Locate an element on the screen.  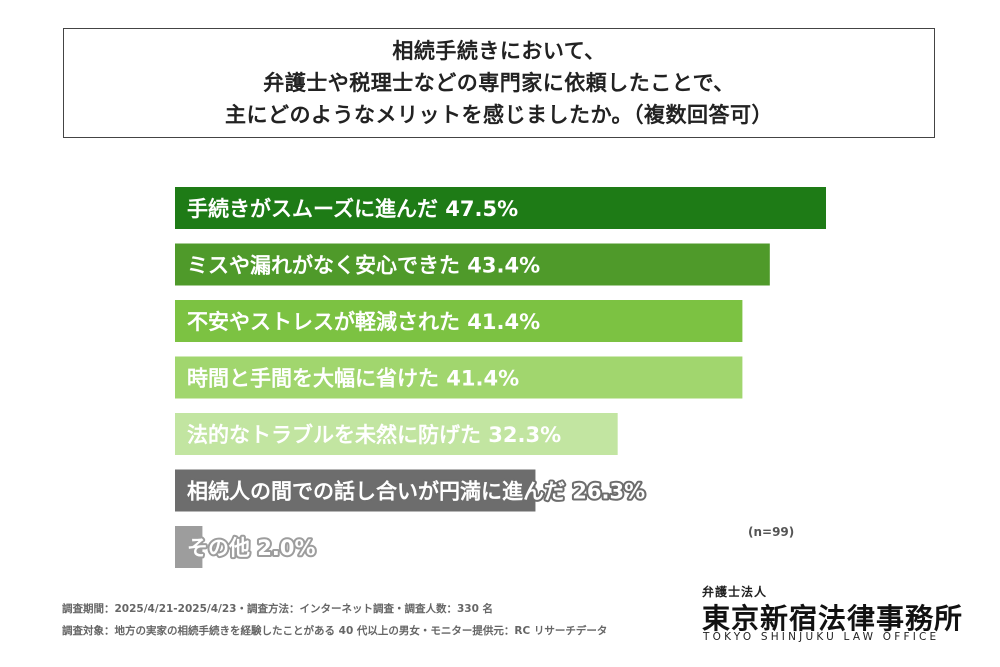
bar-label-1: 手続きがスムーズに進んだ 47.5% is located at coordinates (352, 209).